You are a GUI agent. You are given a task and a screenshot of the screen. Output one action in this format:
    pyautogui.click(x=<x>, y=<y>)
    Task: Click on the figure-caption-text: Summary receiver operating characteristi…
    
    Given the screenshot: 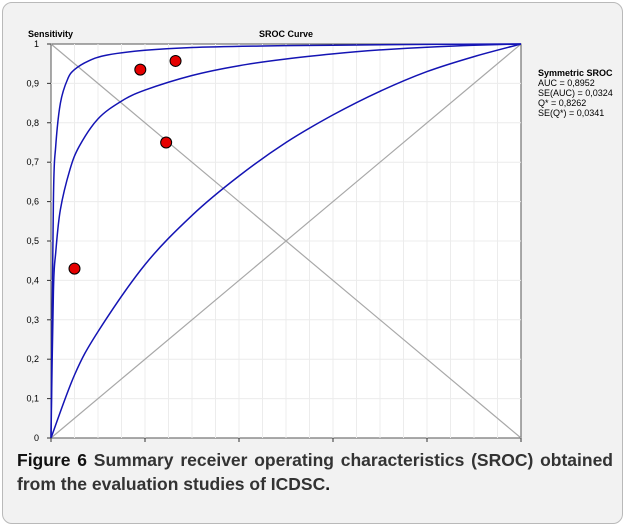 What is the action you would take?
    pyautogui.click(x=315, y=472)
    